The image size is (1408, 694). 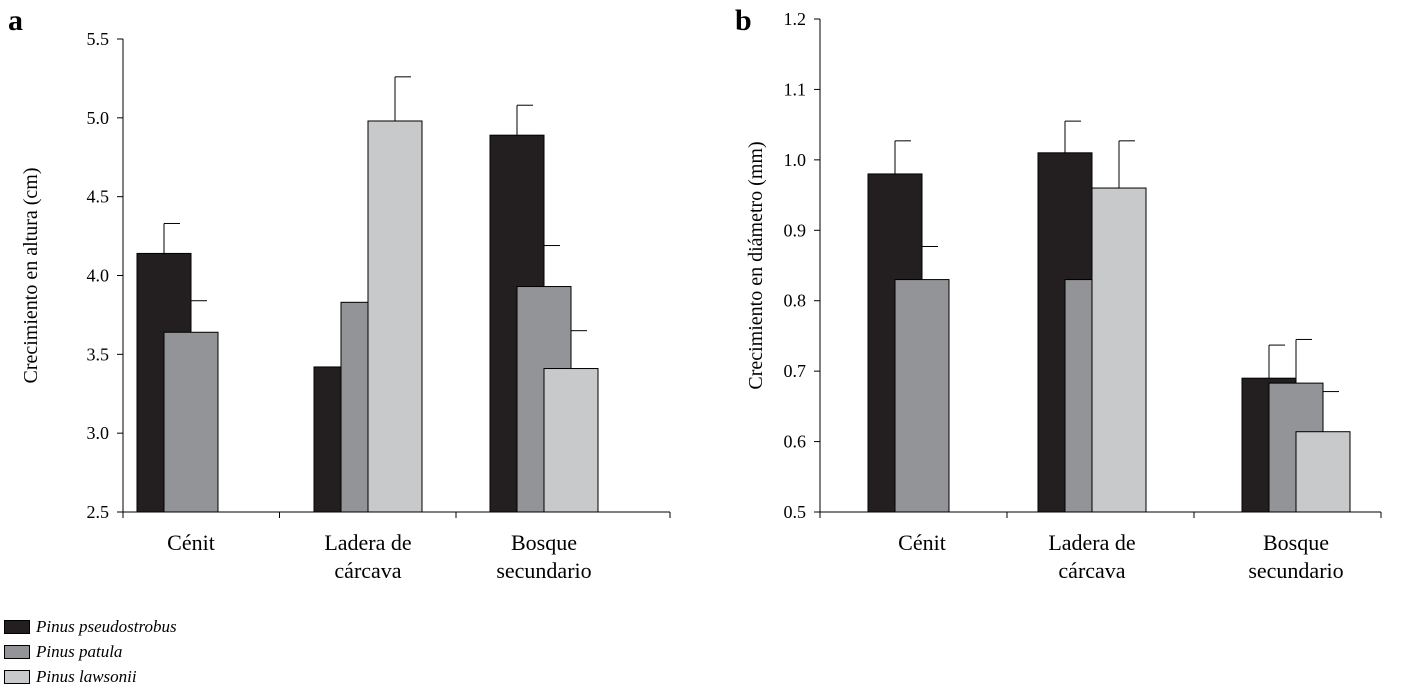 What do you see at coordinates (743, 20) in the screenshot?
I see `panel-label: b` at bounding box center [743, 20].